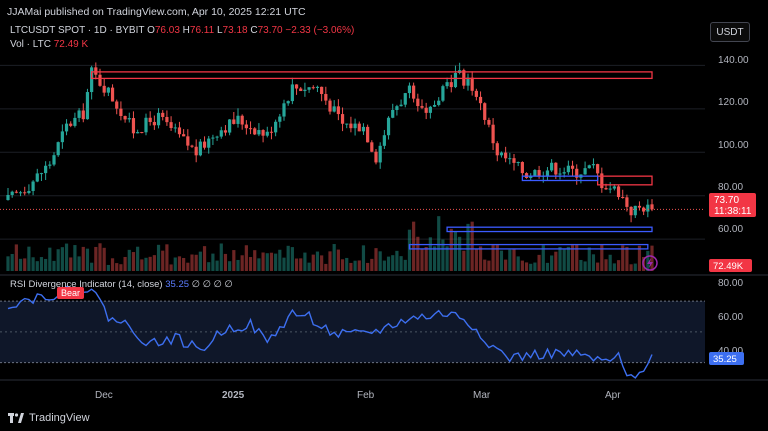  What do you see at coordinates (358, 395) in the screenshot?
I see `time-axis: Dec 2025 Feb Mar Apr` at bounding box center [358, 395].